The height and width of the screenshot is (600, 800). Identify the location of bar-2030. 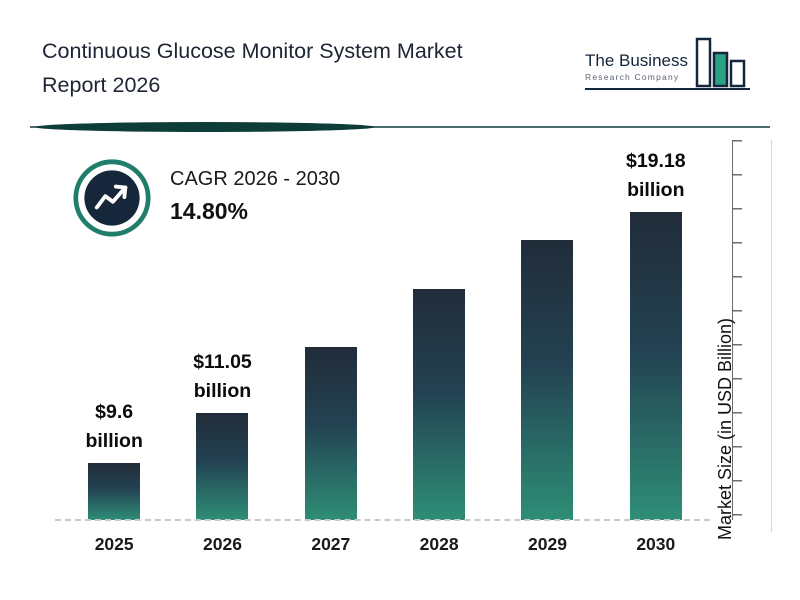
(655, 366).